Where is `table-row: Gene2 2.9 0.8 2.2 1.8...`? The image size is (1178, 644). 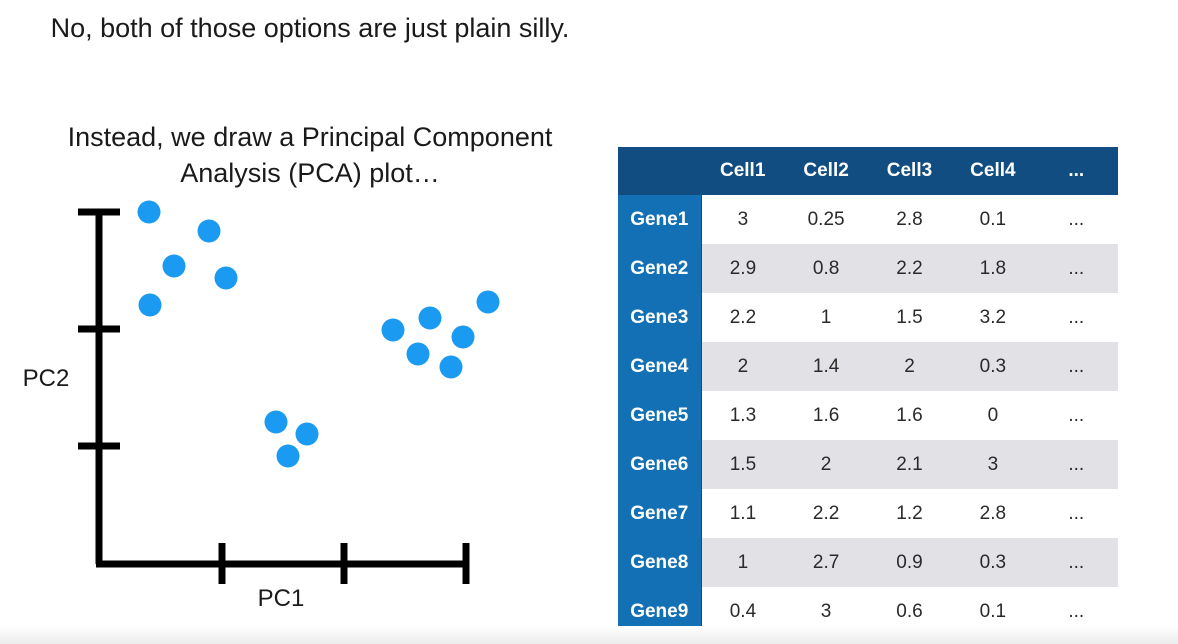 table-row: Gene2 2.9 0.8 2.2 1.8... is located at coordinates (868, 268).